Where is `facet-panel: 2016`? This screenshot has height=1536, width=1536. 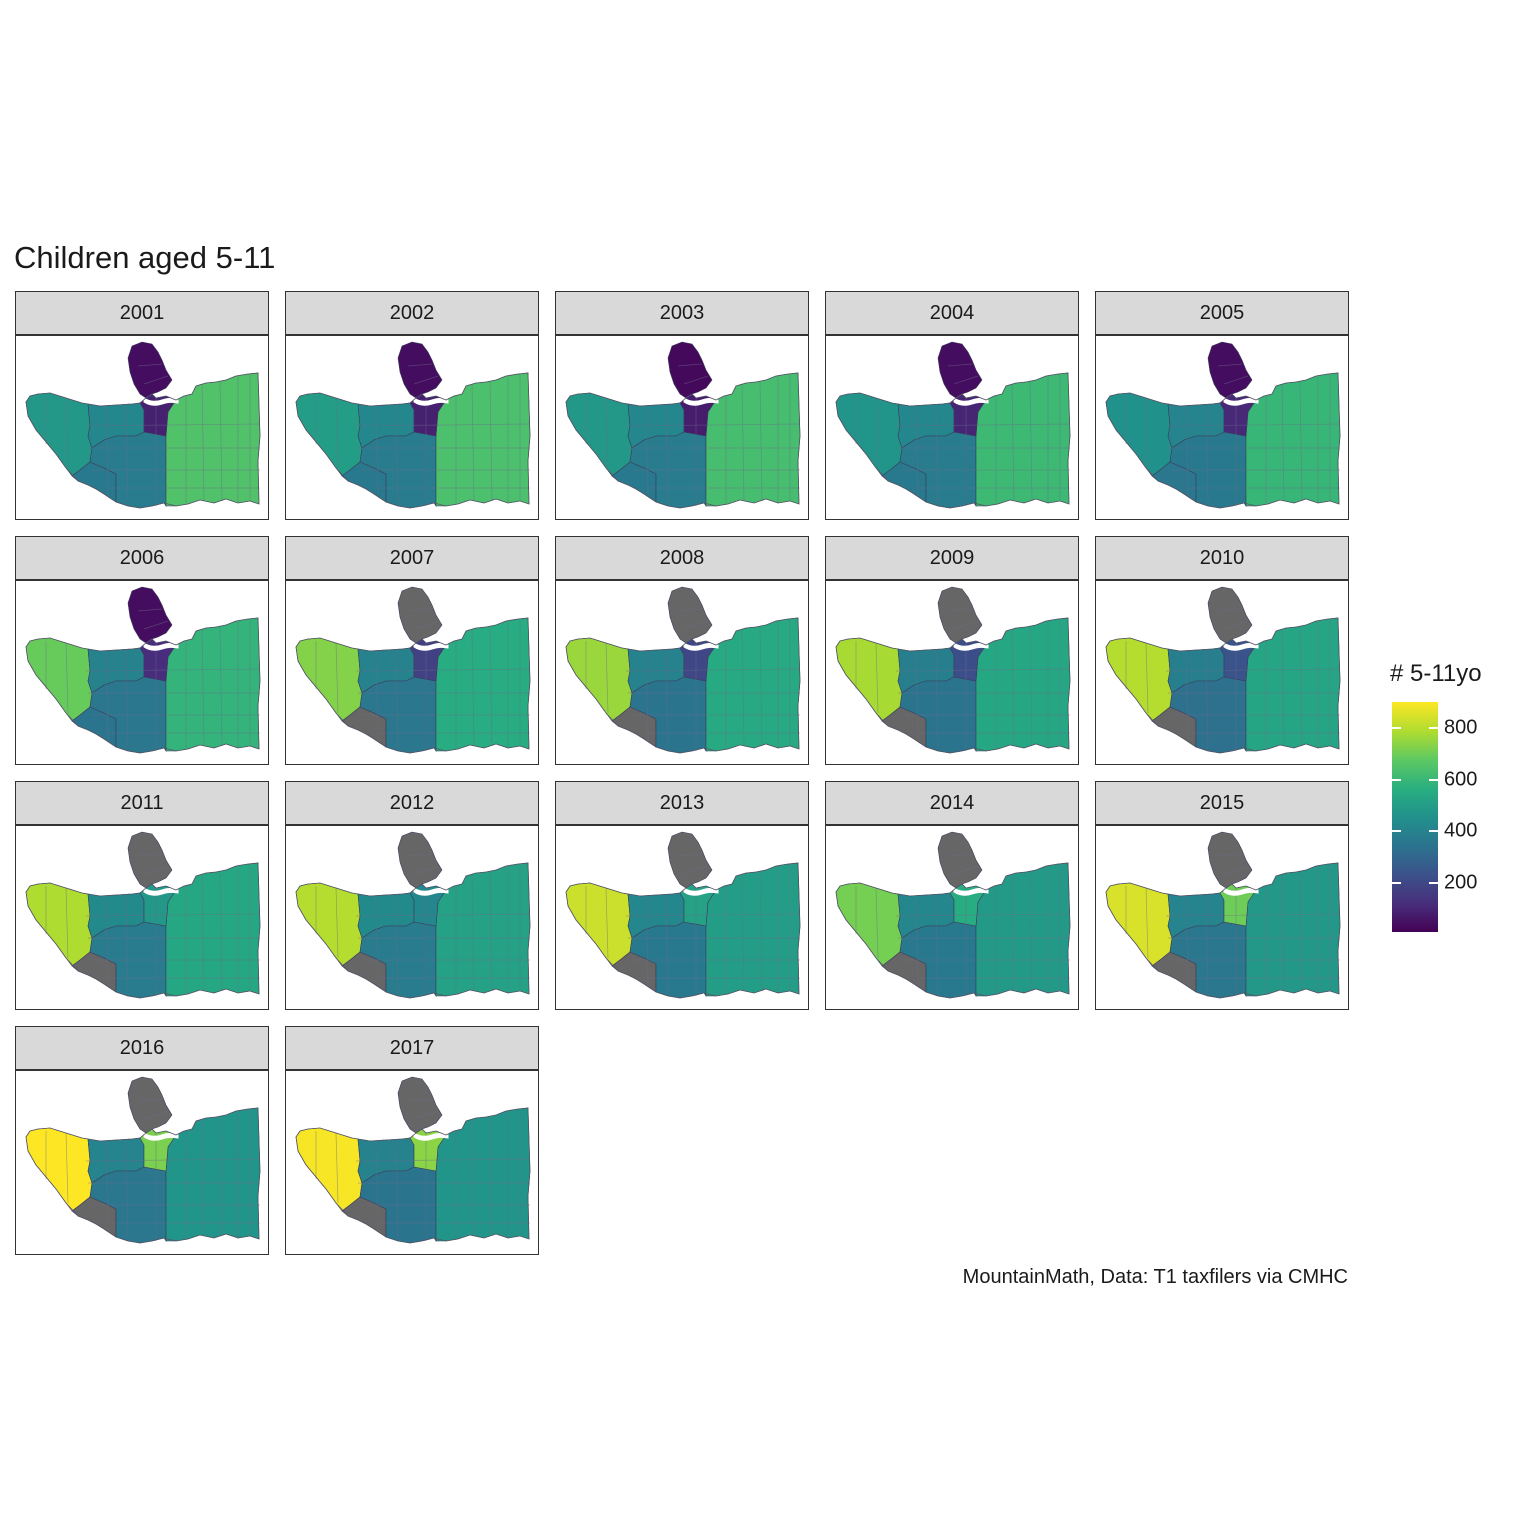
facet-panel: 2016 is located at coordinates (142, 1140).